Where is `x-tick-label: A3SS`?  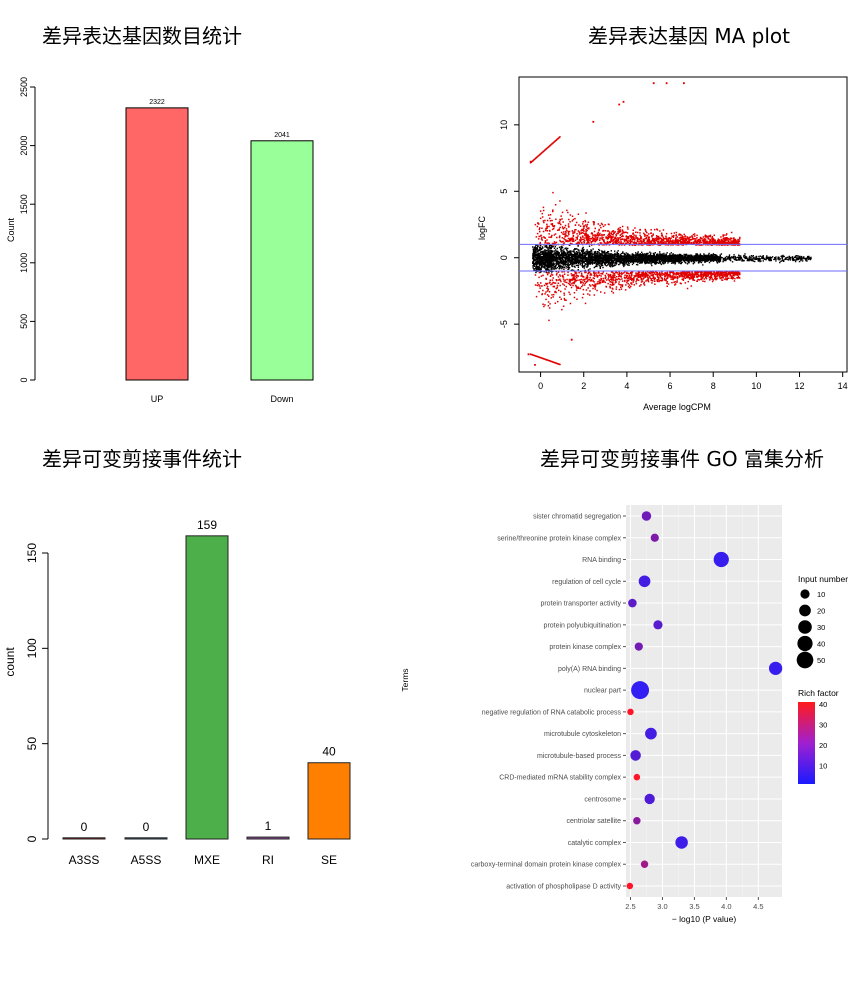 x-tick-label: A3SS is located at coordinates (84, 860).